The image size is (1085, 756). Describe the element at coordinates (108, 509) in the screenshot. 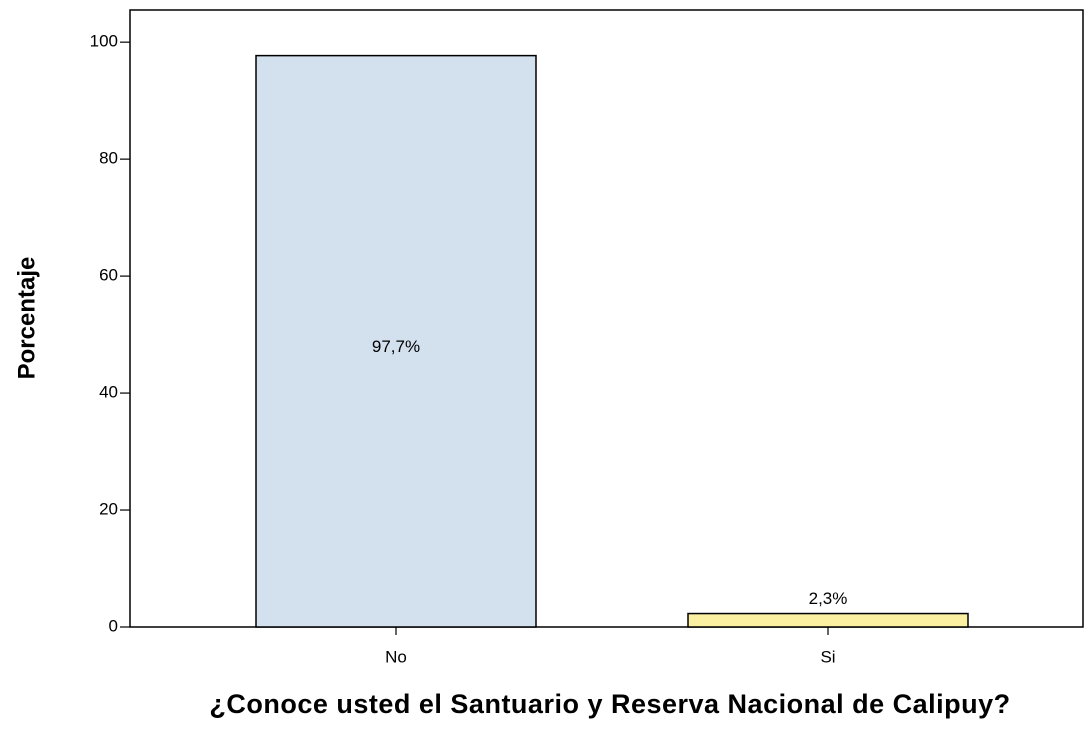

I see `y-tick-label: 20` at that location.